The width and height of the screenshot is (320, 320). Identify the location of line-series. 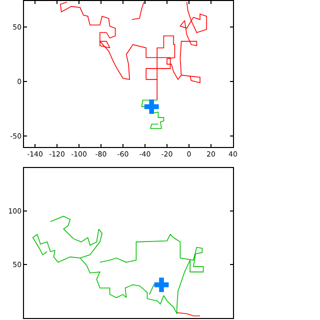
(152, 114).